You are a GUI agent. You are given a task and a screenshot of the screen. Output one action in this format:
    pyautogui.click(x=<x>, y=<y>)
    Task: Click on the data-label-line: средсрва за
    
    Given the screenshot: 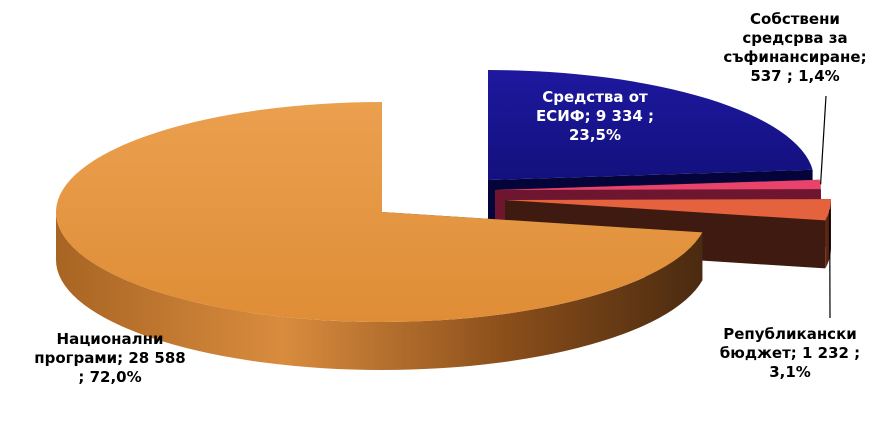 What is the action you would take?
    pyautogui.click(x=795, y=38)
    